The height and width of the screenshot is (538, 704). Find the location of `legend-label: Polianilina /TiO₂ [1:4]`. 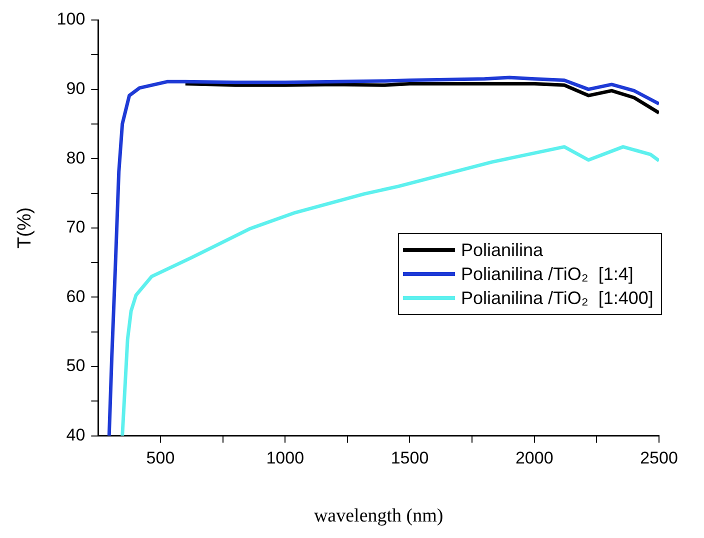

legend-label: Polianilina /TiO₂ [1:4] is located at coordinates (547, 274).